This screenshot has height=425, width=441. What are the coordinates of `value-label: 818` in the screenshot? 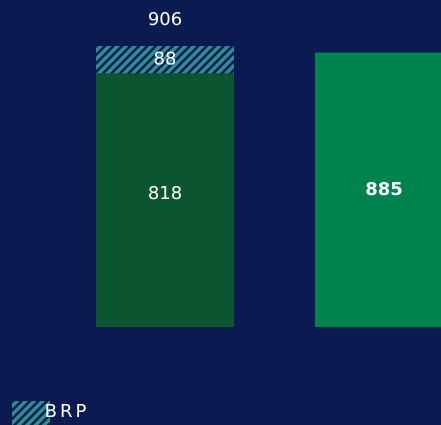 It's located at (165, 193).